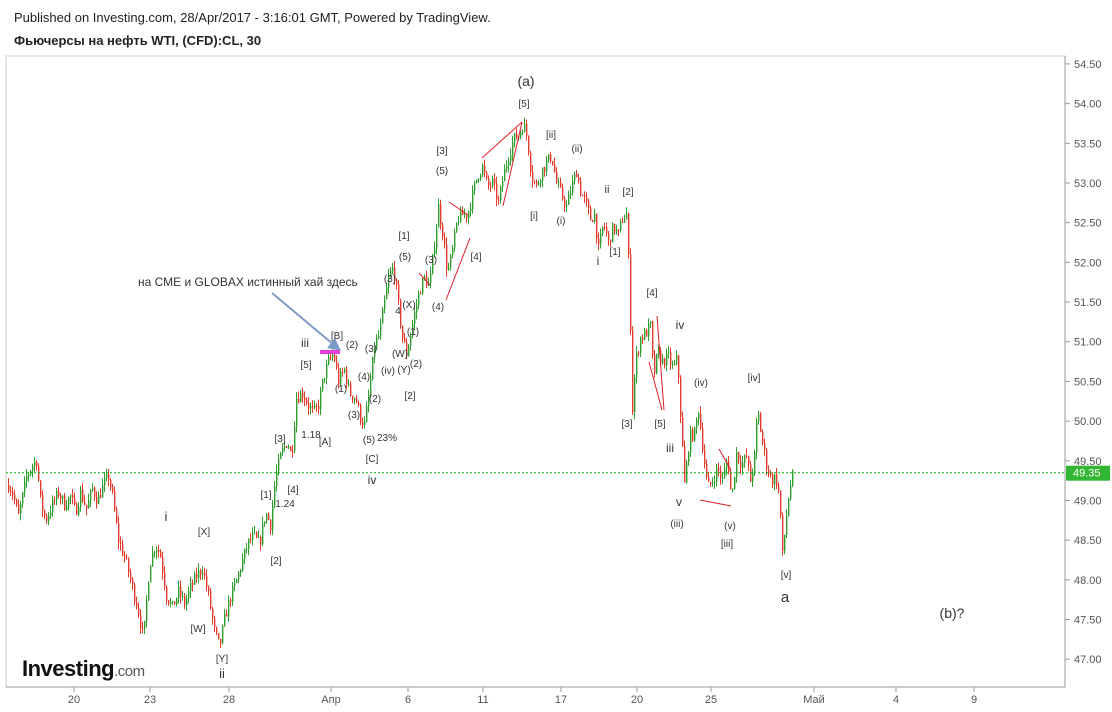 This screenshot has width=1112, height=712. I want to click on y-tick-label: 52.00, so click(1088, 263).